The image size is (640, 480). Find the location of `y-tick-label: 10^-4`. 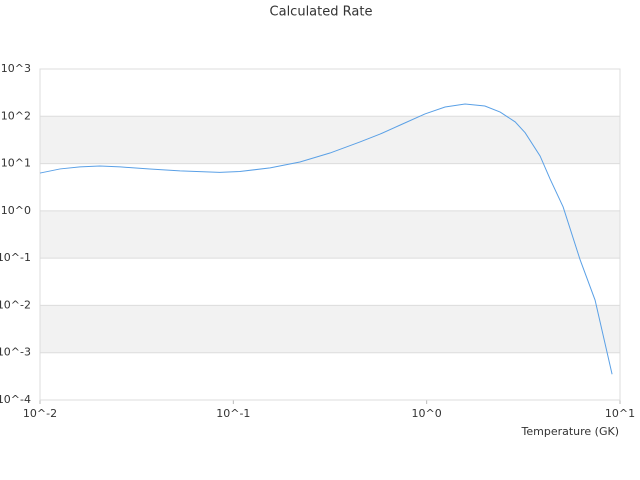

y-tick-label: 10^-4 is located at coordinates (15, 399).